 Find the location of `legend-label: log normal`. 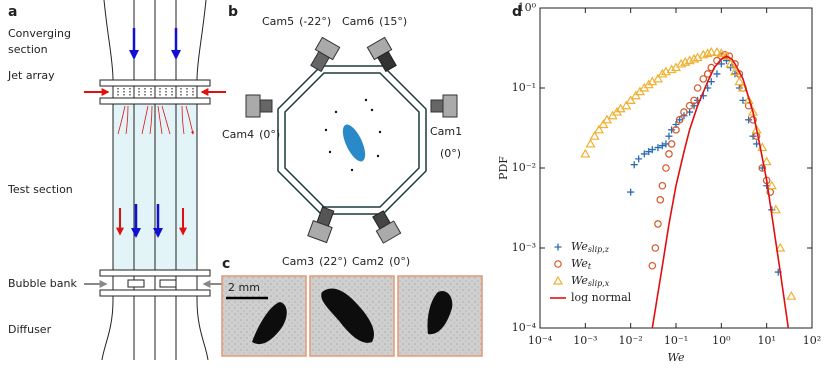

legend-label: log normal is located at coordinates (601, 297).